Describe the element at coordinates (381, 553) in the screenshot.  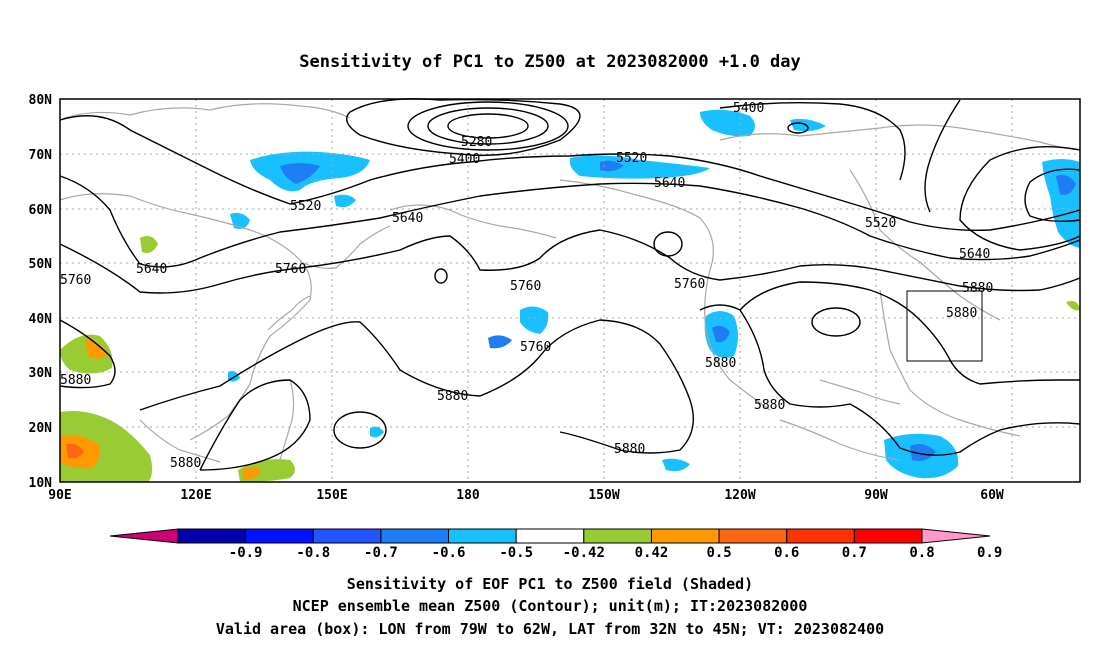
I see `colorbar-tick-label: -0.7` at that location.